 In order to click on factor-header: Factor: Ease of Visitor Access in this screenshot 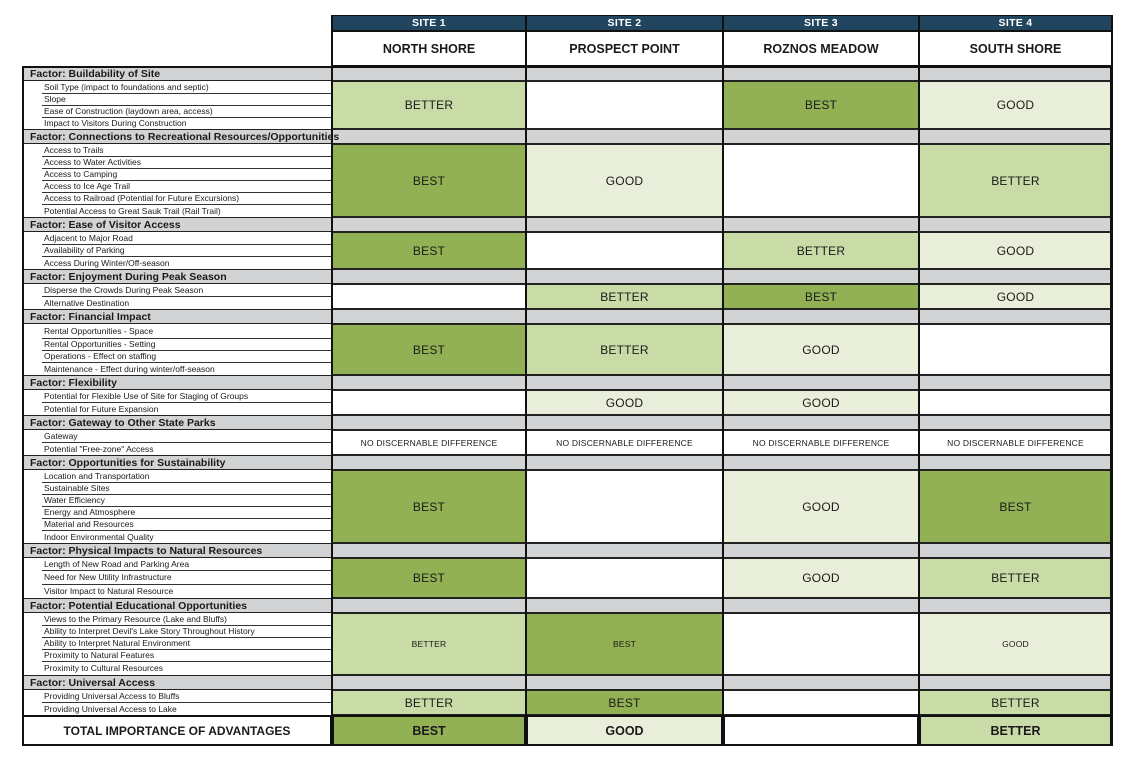, I will do `click(567, 224)`.